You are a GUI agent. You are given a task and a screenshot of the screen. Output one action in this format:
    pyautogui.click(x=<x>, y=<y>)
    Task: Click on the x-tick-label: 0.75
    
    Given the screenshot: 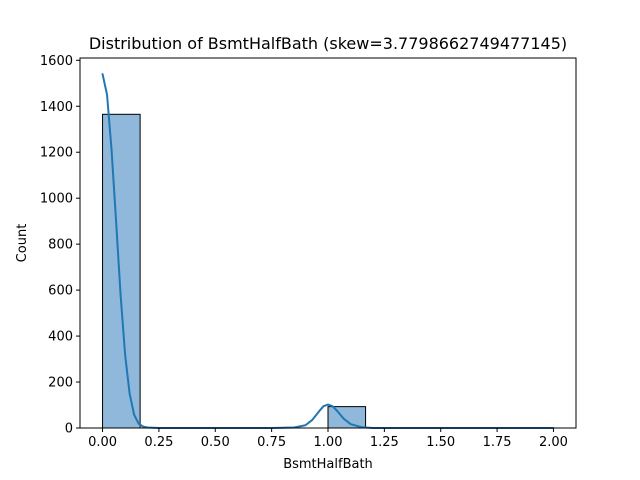 What is the action you would take?
    pyautogui.click(x=271, y=442)
    